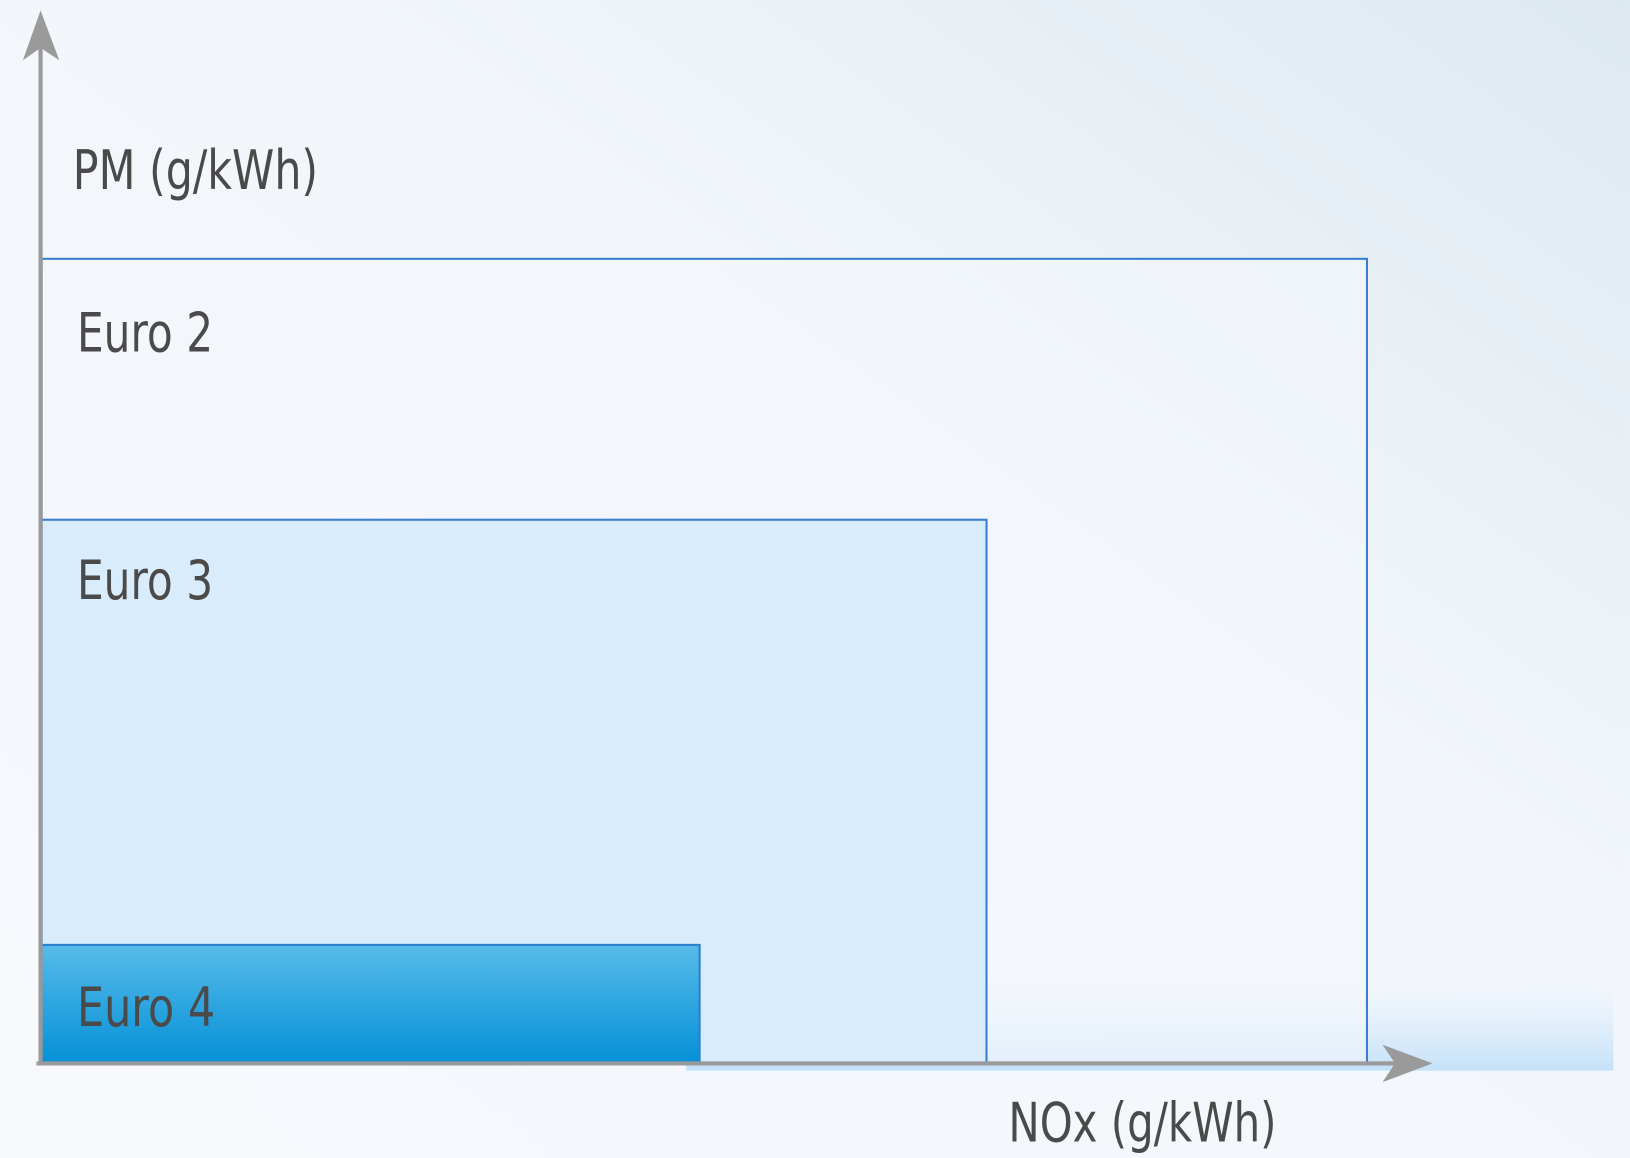 The image size is (1630, 1158). Describe the element at coordinates (1407, 1063) in the screenshot. I see `x-axis-arrow` at that location.